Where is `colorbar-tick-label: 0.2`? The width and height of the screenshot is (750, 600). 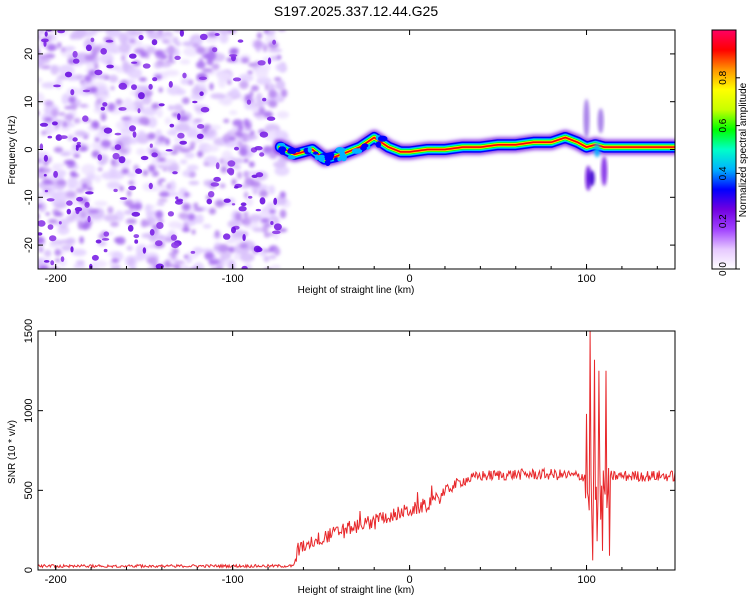 colorbar-tick-label: 0.2 is located at coordinates (723, 221).